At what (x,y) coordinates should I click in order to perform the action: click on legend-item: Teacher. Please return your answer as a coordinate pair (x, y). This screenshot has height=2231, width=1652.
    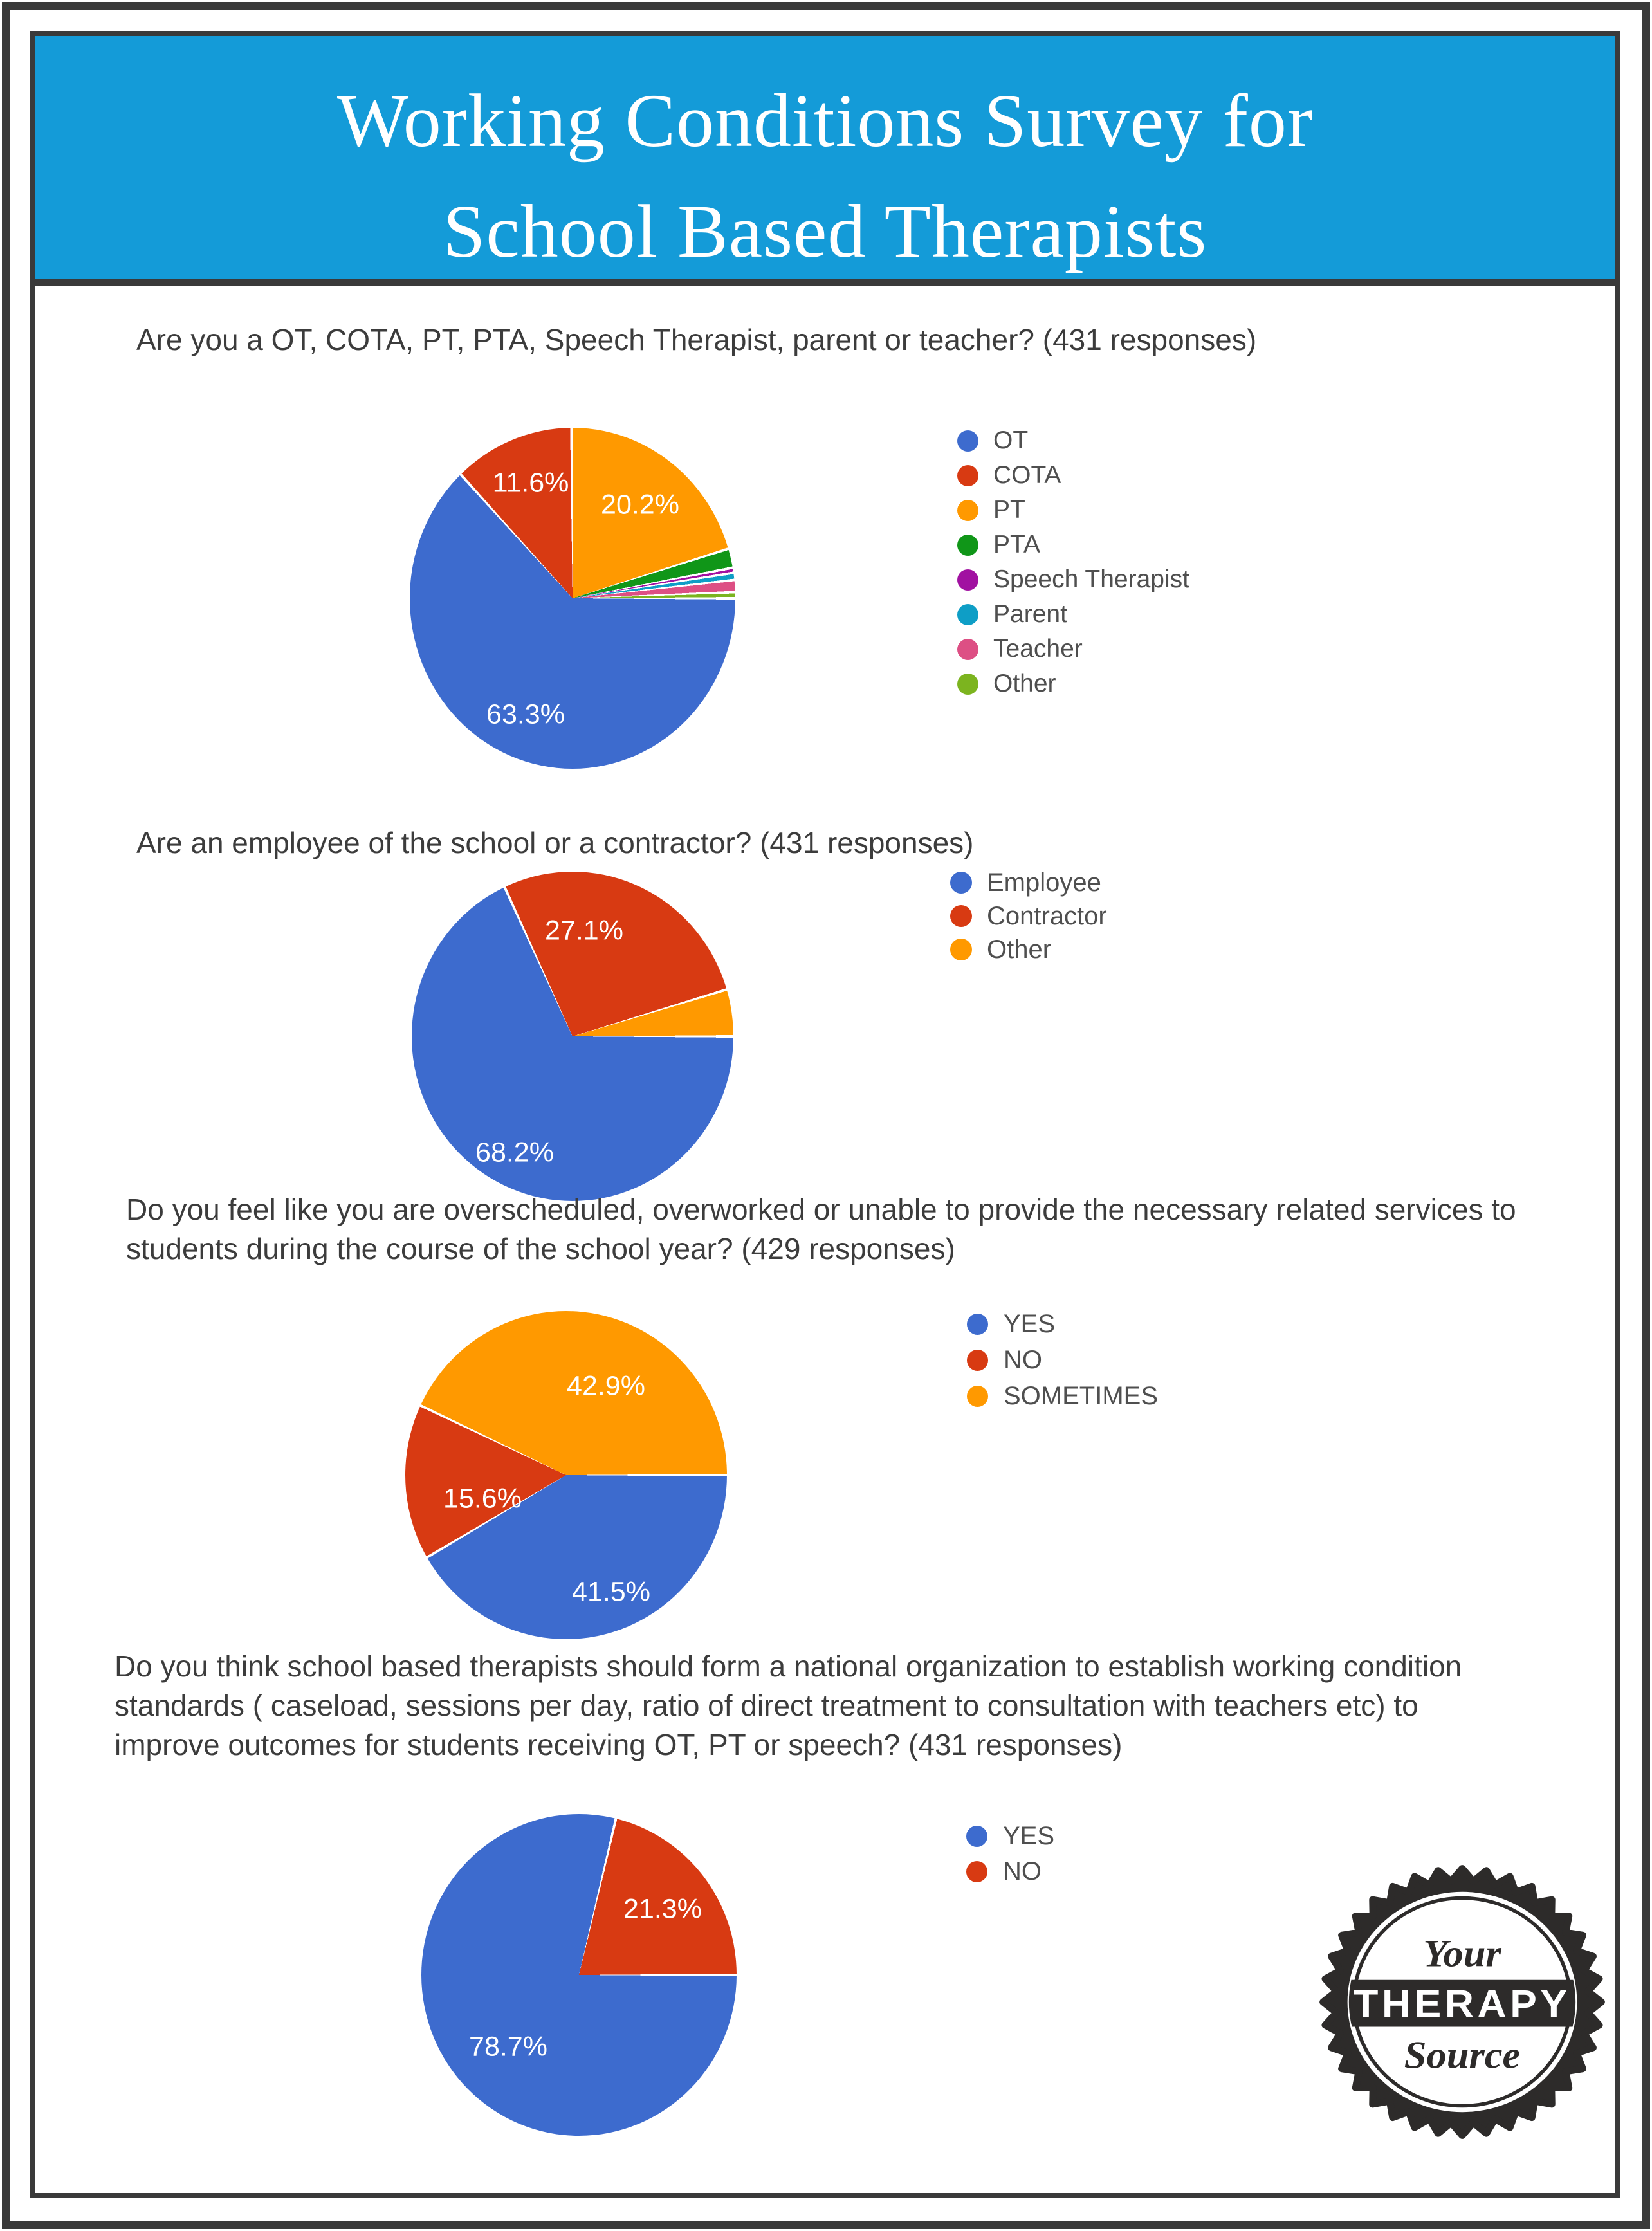
    Looking at the image, I should click on (1073, 649).